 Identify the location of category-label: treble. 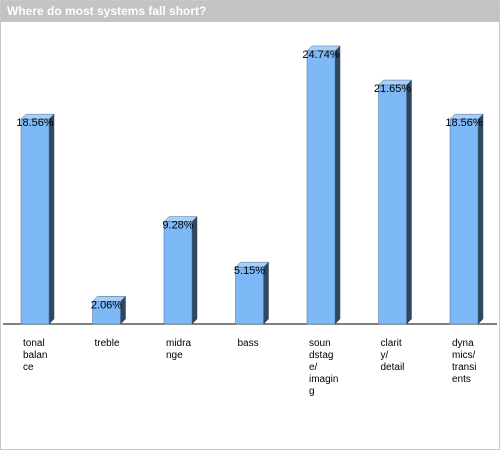
(107, 343).